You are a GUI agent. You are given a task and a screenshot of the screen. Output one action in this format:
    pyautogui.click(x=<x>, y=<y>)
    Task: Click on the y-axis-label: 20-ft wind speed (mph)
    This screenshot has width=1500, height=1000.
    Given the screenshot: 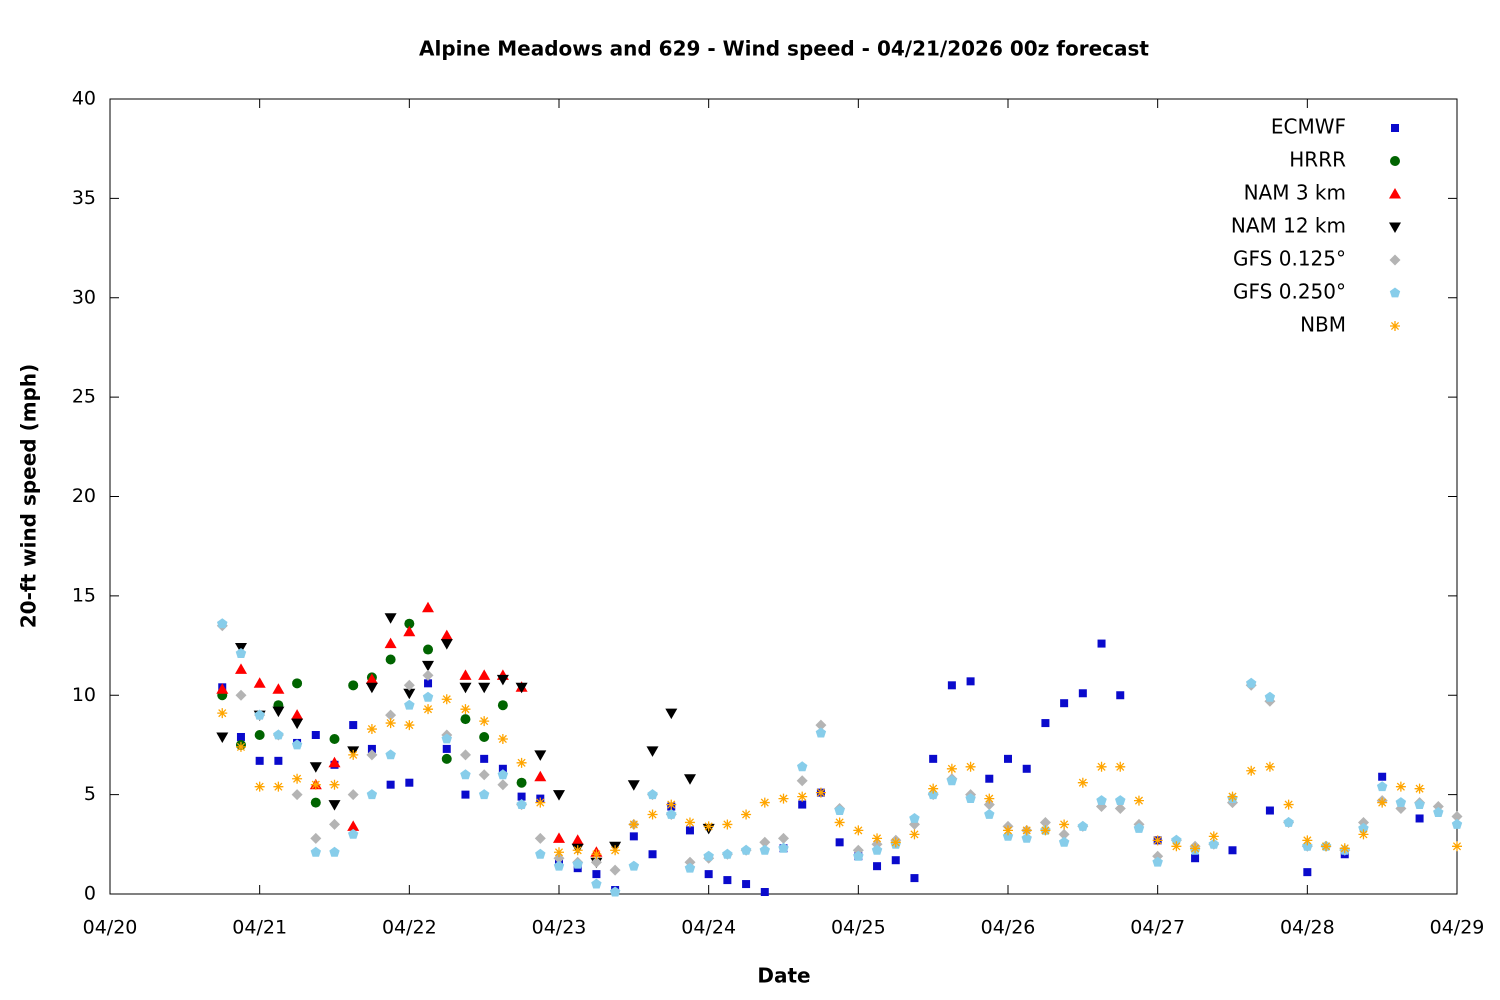 What is the action you would take?
    pyautogui.click(x=29, y=496)
    